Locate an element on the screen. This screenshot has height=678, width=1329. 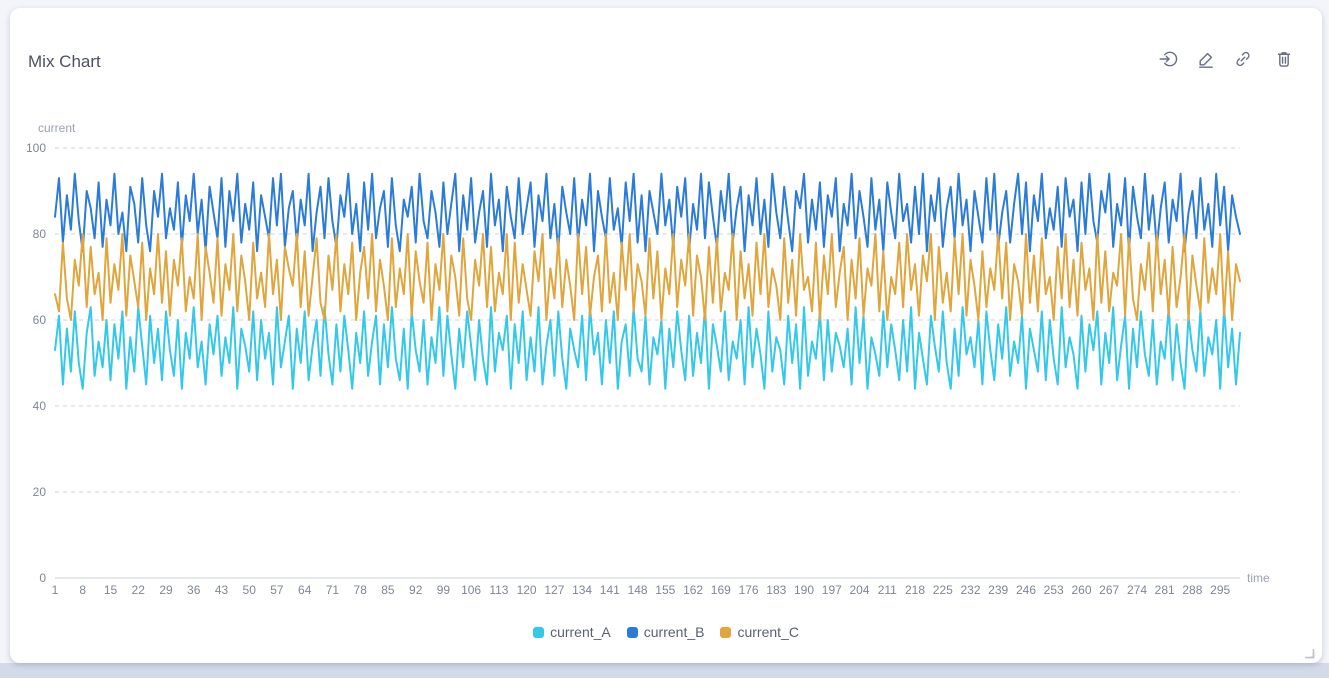
svg-text: 127 is located at coordinates (554, 590).